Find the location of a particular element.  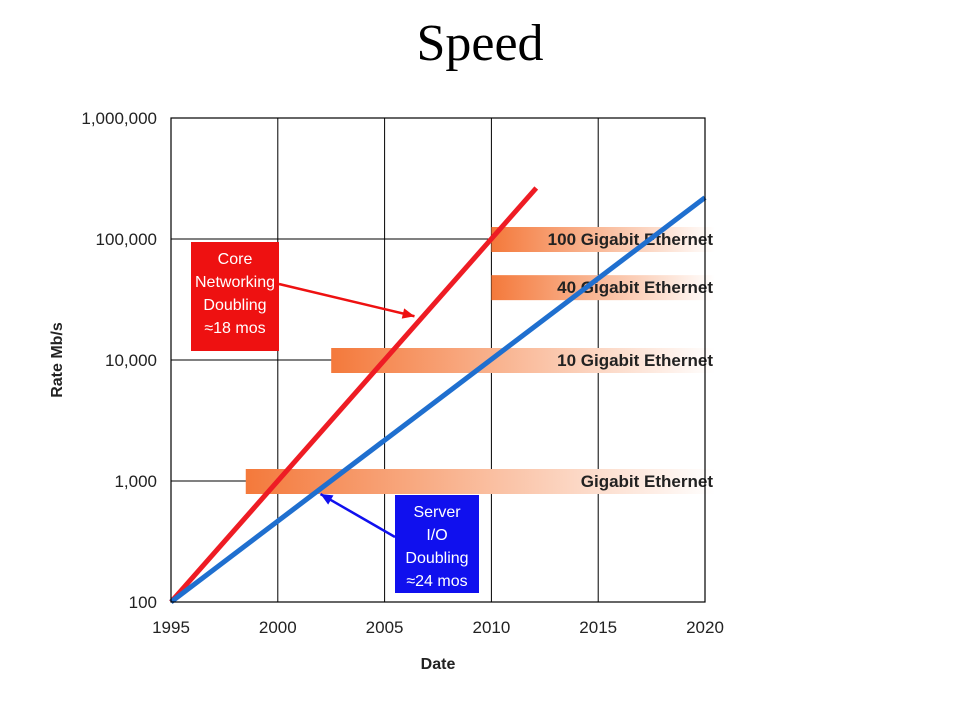

x-tick-label: 2020 is located at coordinates (705, 627).